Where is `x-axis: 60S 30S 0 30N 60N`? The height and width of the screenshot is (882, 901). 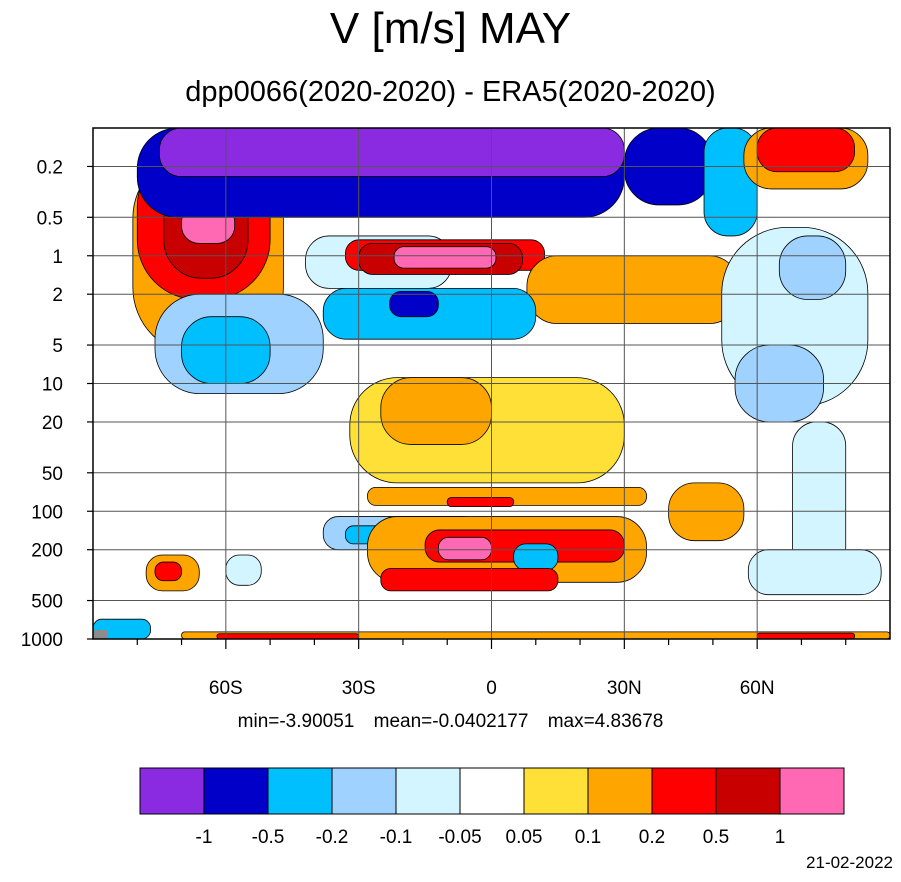 x-axis: 60S 30S 0 30N 60N is located at coordinates (491, 669).